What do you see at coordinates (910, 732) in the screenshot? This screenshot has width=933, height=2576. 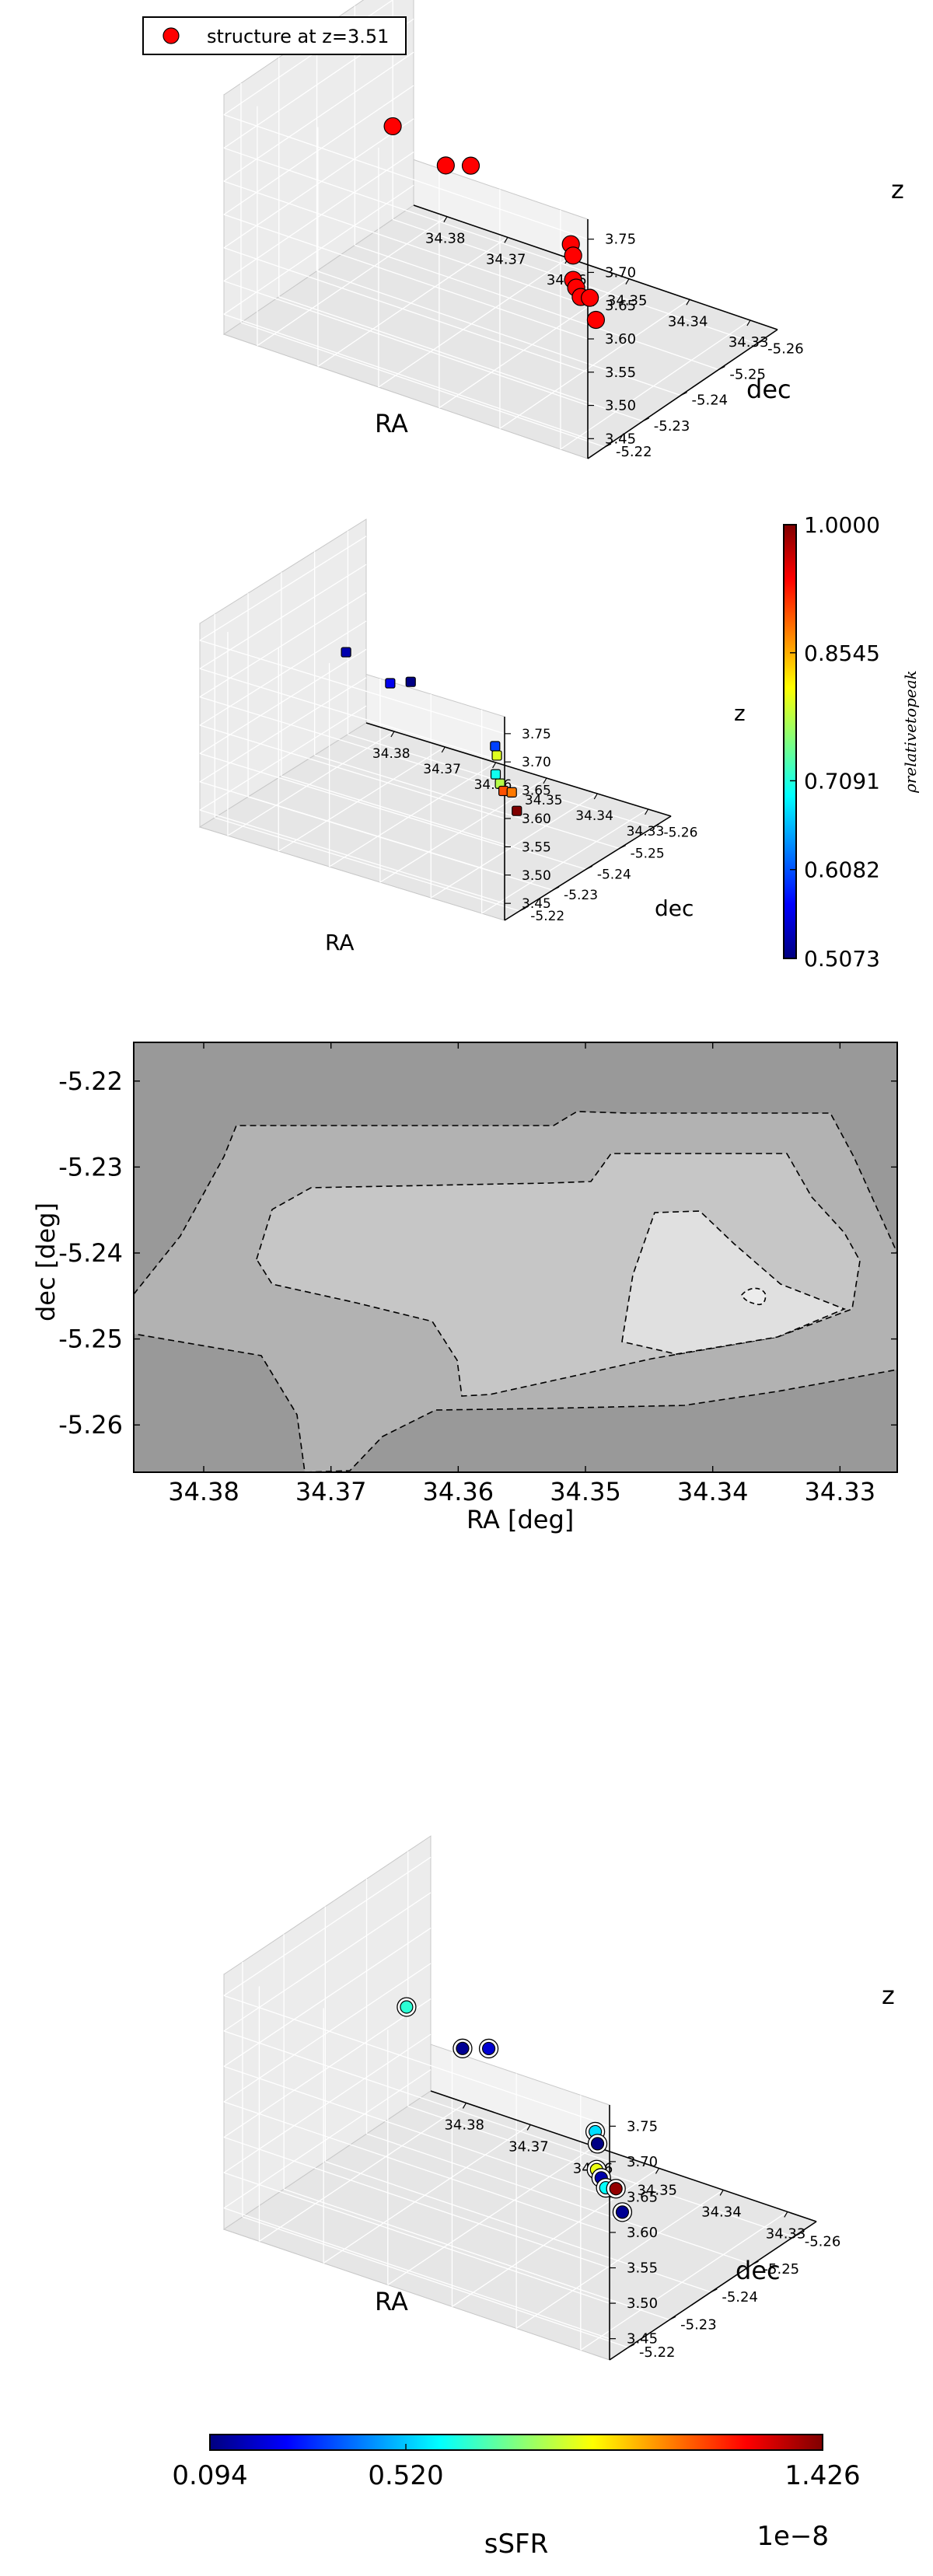 I see `p2-colorbar-label: ρrelativetopeak` at bounding box center [910, 732].